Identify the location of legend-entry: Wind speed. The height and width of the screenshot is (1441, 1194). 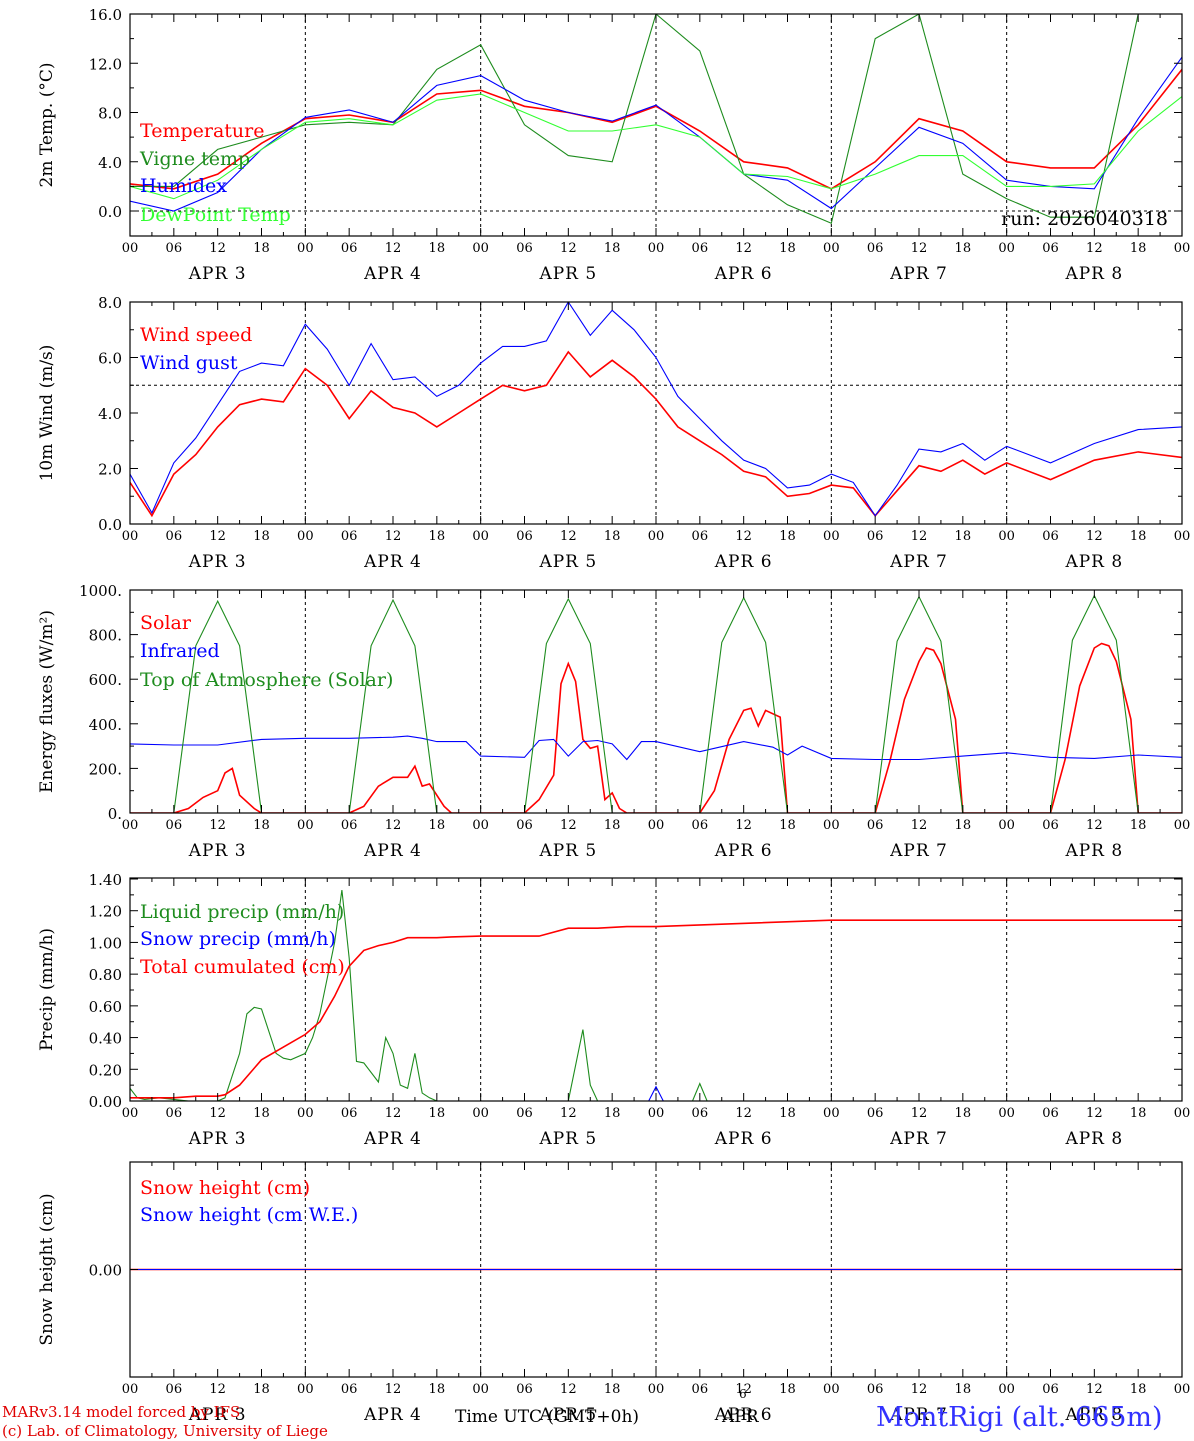
(196, 335).